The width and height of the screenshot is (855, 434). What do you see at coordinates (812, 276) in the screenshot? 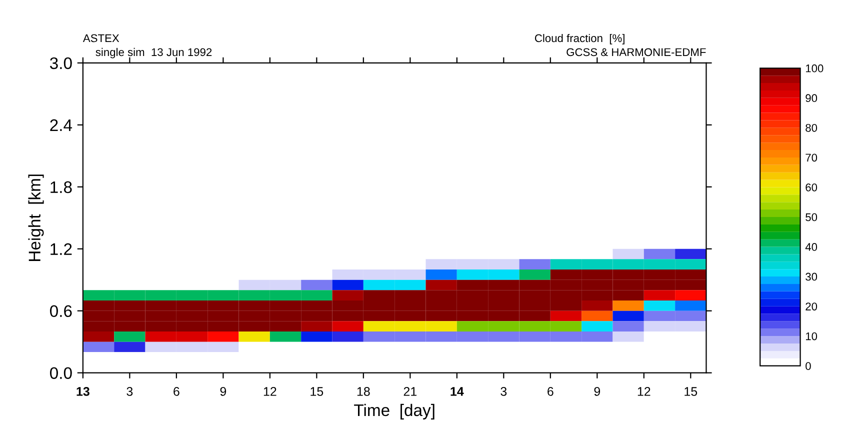
I see `color-bar-label: 30` at bounding box center [812, 276].